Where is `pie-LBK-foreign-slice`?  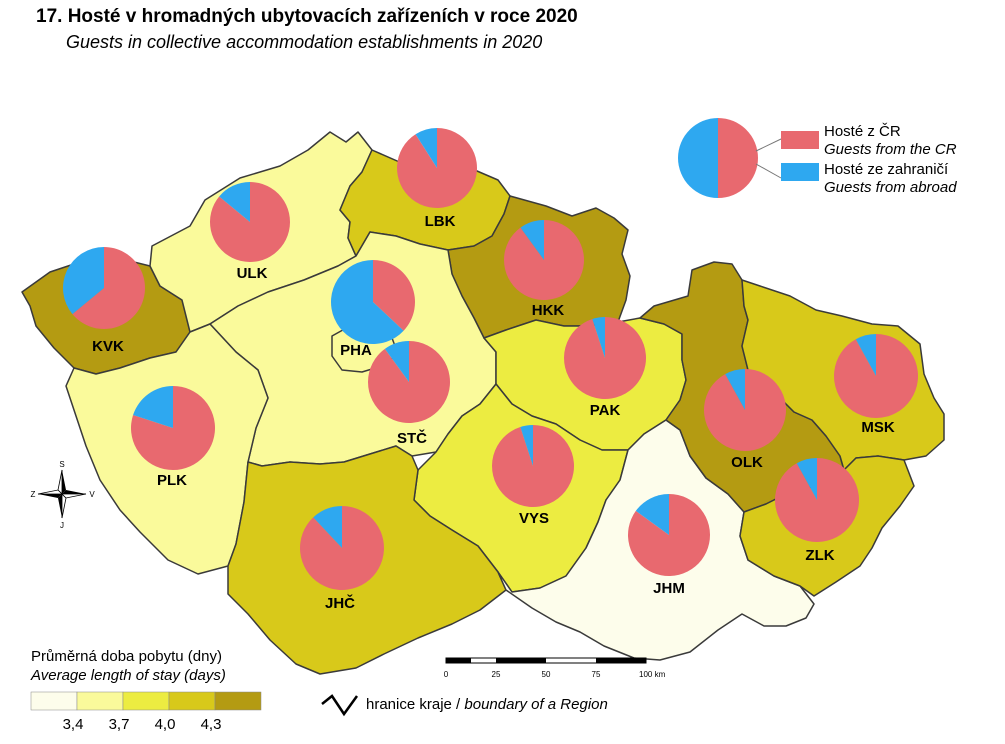
pie-LBK-foreign-slice is located at coordinates (426, 148).